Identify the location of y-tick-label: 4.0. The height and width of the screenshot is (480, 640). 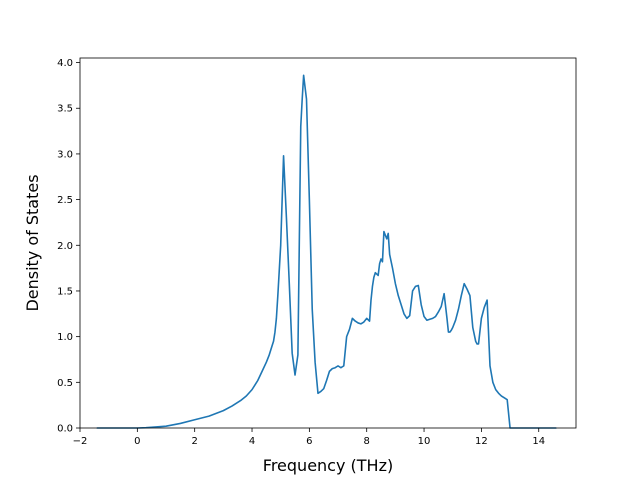
(65, 63).